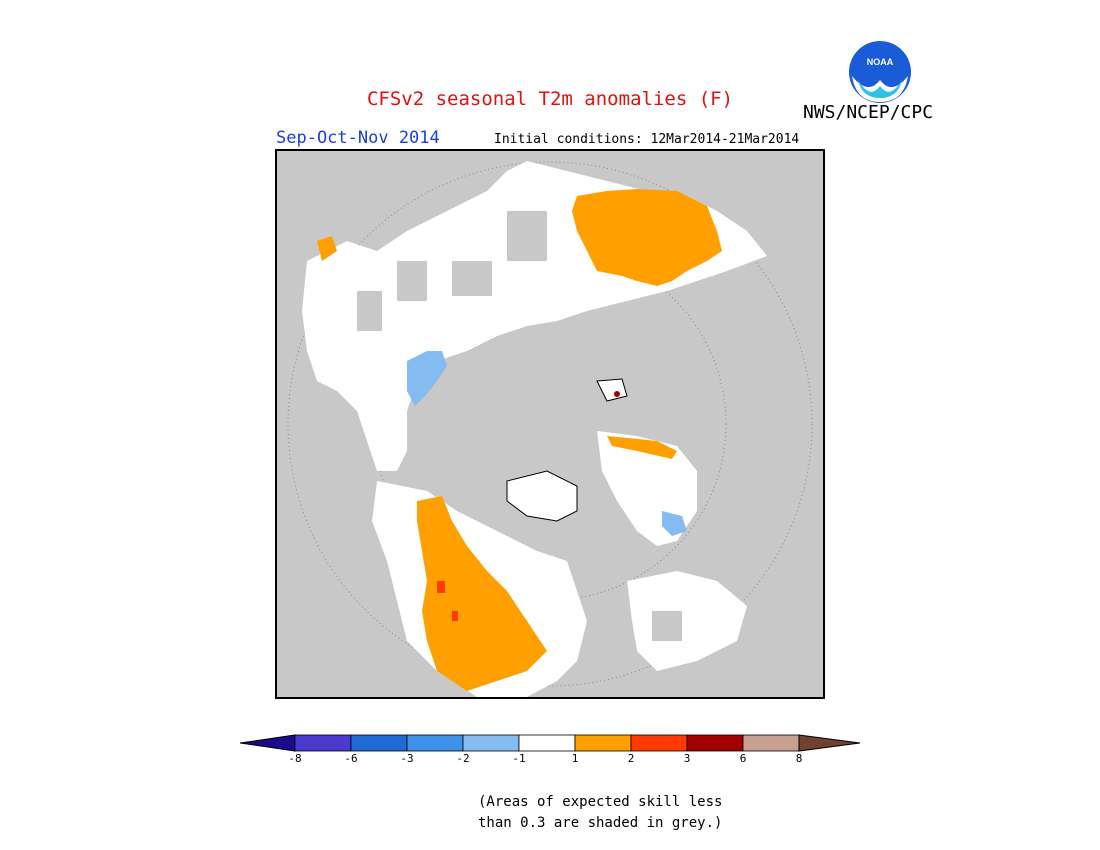 This screenshot has width=1100, height=850. I want to click on asia-pacific-landmass, so click(687, 621).